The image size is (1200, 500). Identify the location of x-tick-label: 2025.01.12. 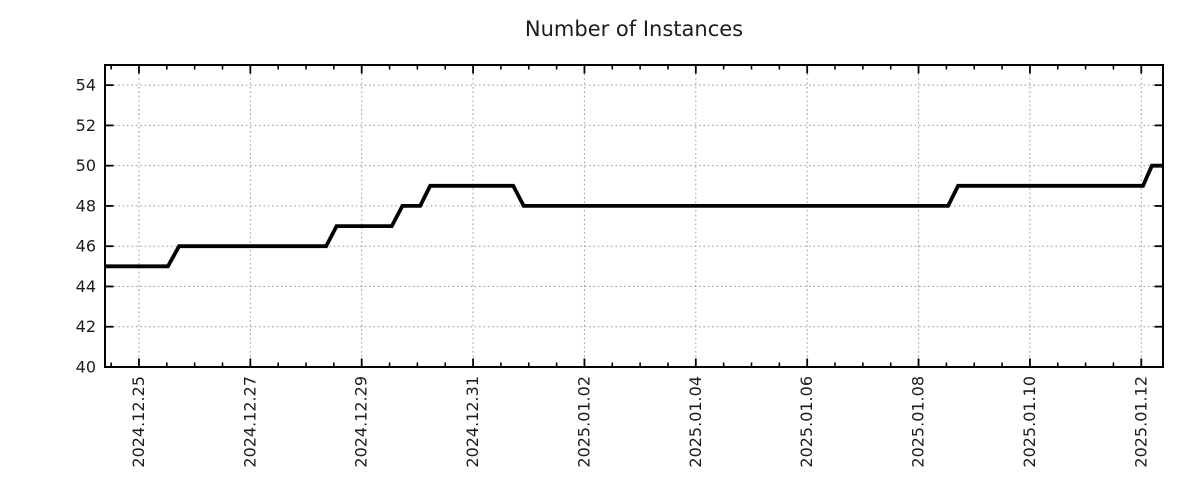
(1140, 422).